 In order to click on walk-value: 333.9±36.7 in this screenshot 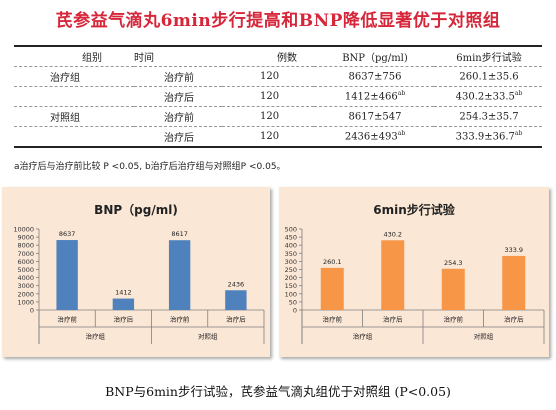, I will do `click(485, 137)`.